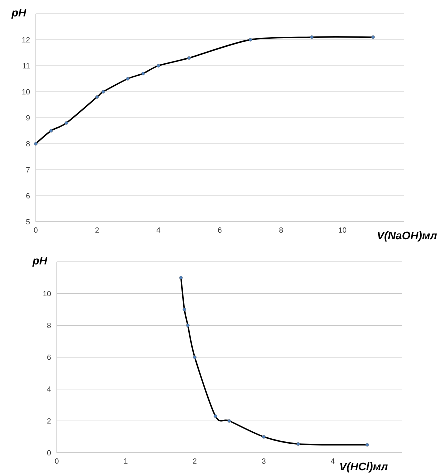  What do you see at coordinates (408, 237) in the screenshot?
I see `x-axis-title: V(NaOH)мл` at bounding box center [408, 237].